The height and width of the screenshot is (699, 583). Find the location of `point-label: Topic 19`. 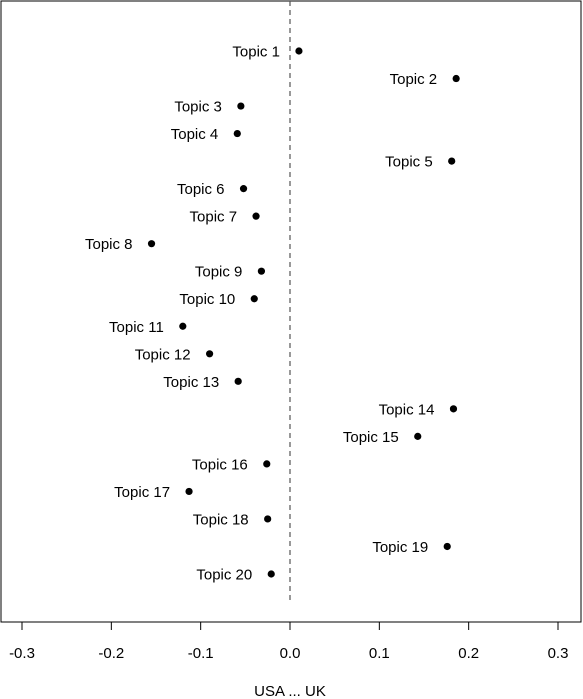

point-label: Topic 19 is located at coordinates (400, 547).